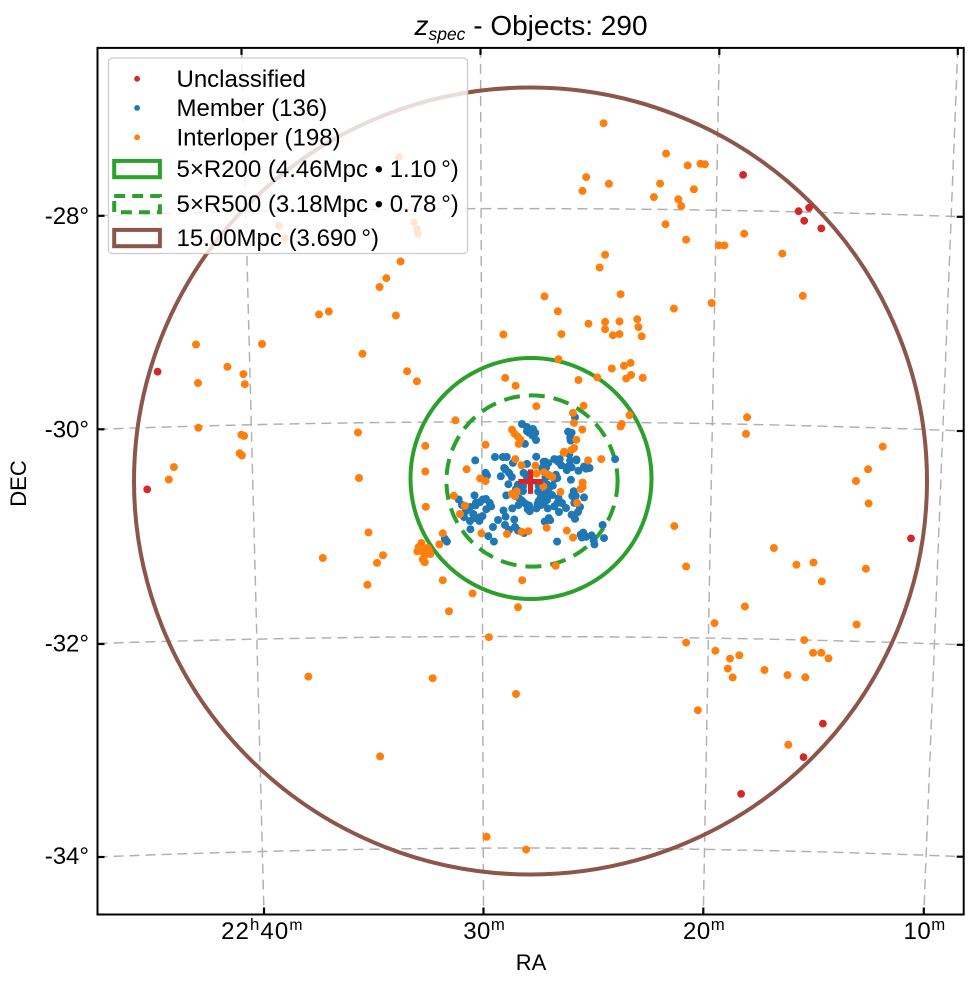 The width and height of the screenshot is (978, 994). What do you see at coordinates (252, 108) in the screenshot?
I see `svg-text: Member (136)` at bounding box center [252, 108].